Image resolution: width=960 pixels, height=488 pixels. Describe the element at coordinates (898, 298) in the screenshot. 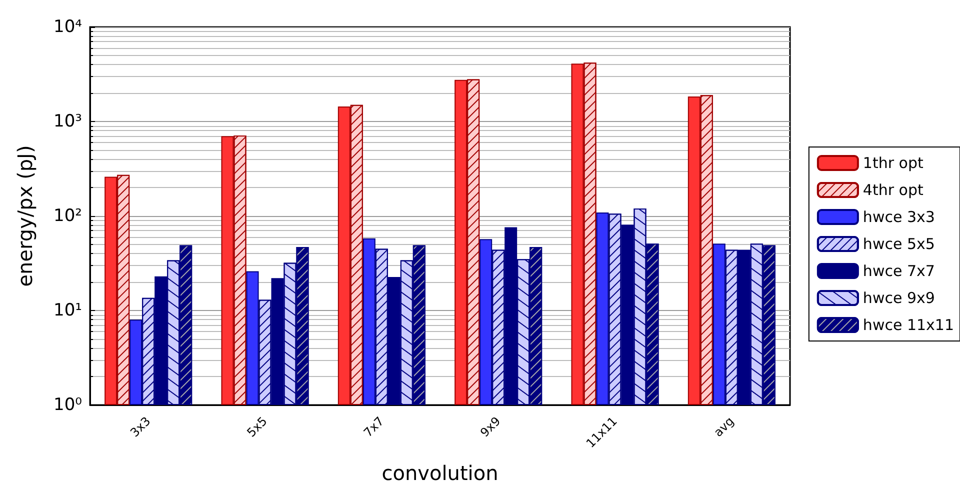

I see `legend-label: hwce 9x9` at that location.